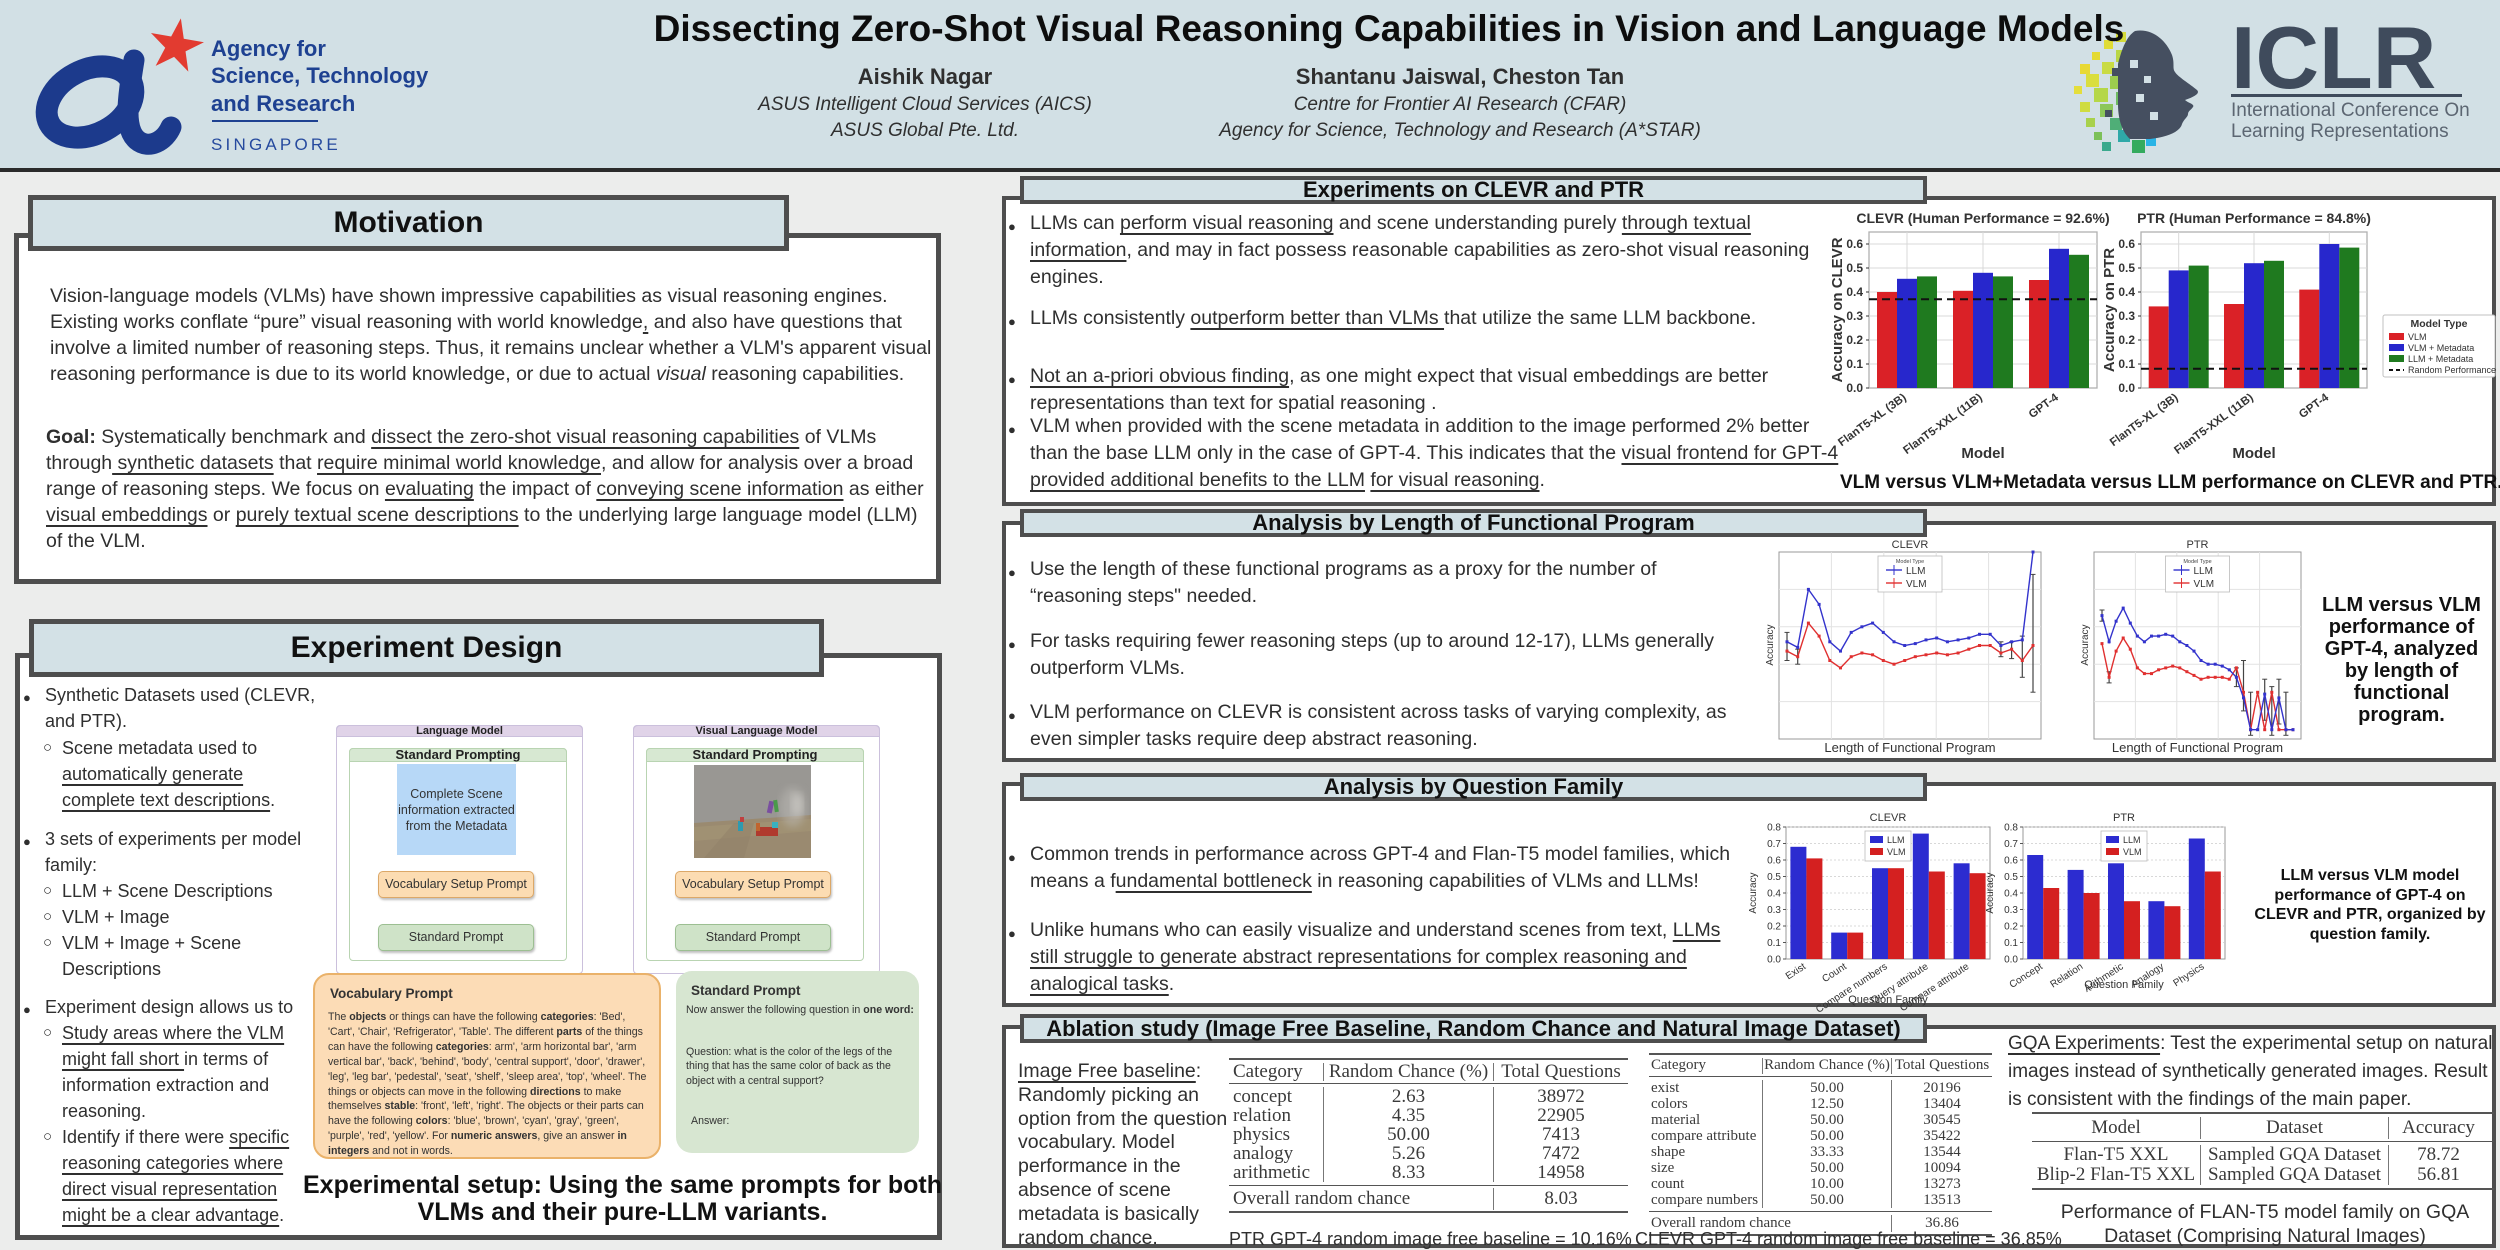  Describe the element at coordinates (268, 48) in the screenshot. I see `svg-text: Agency for` at that location.